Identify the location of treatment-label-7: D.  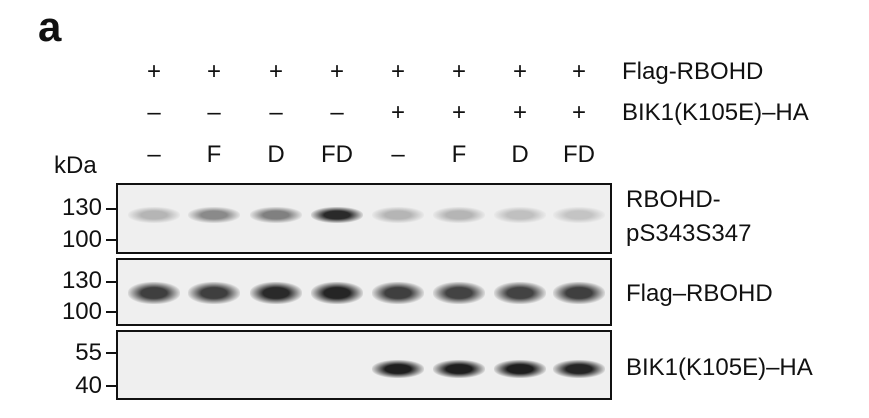
(520, 154).